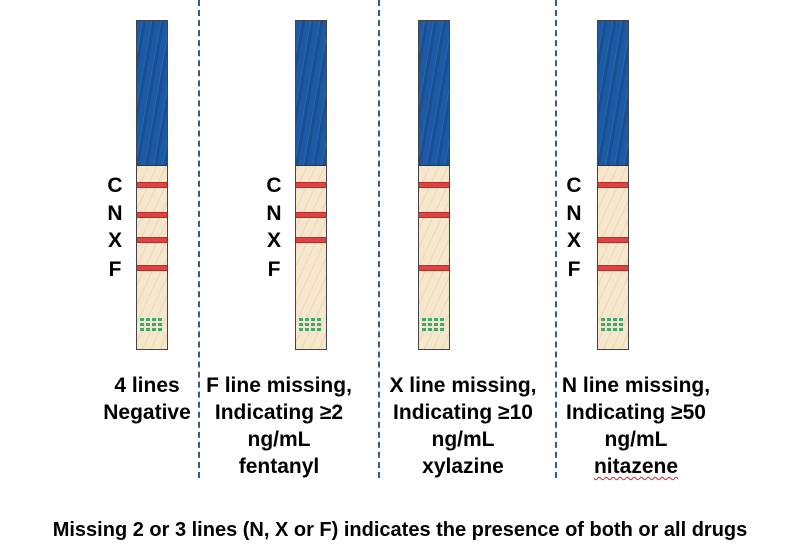 The height and width of the screenshot is (559, 800). Describe the element at coordinates (147, 385) in the screenshot. I see `caption-line: 4 lines` at that location.